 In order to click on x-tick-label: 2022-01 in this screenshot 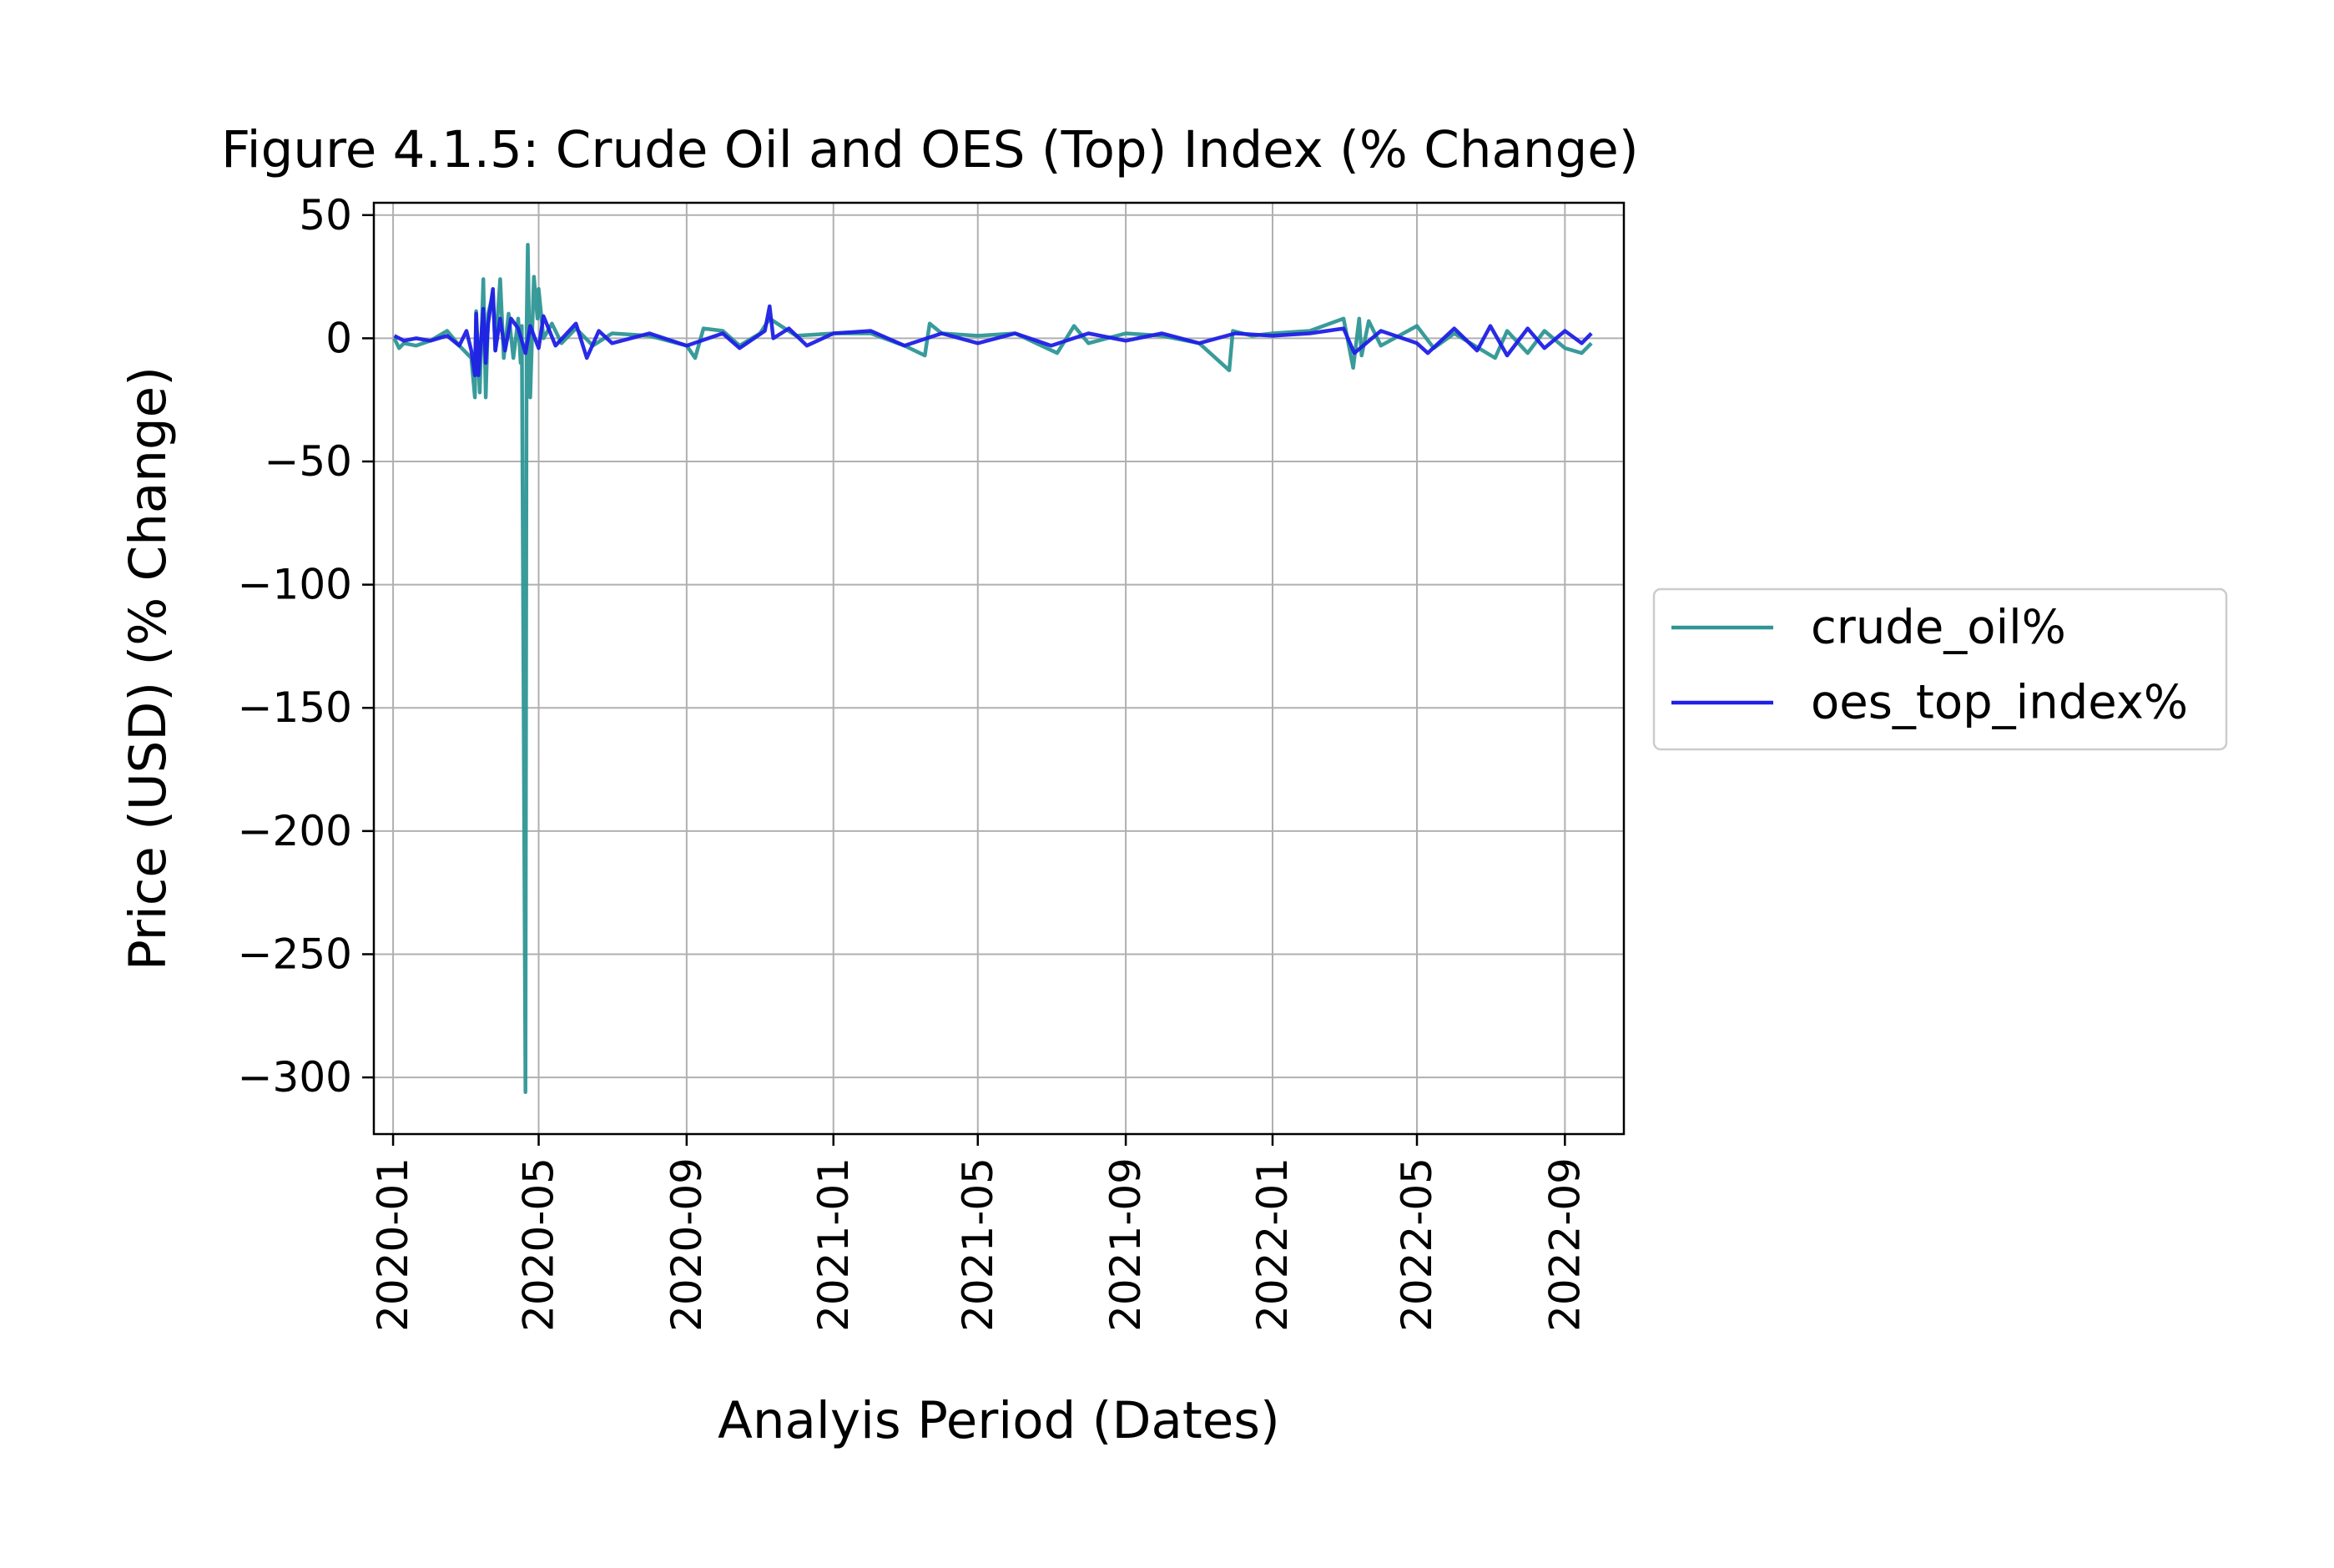, I will do `click(1272, 1244)`.